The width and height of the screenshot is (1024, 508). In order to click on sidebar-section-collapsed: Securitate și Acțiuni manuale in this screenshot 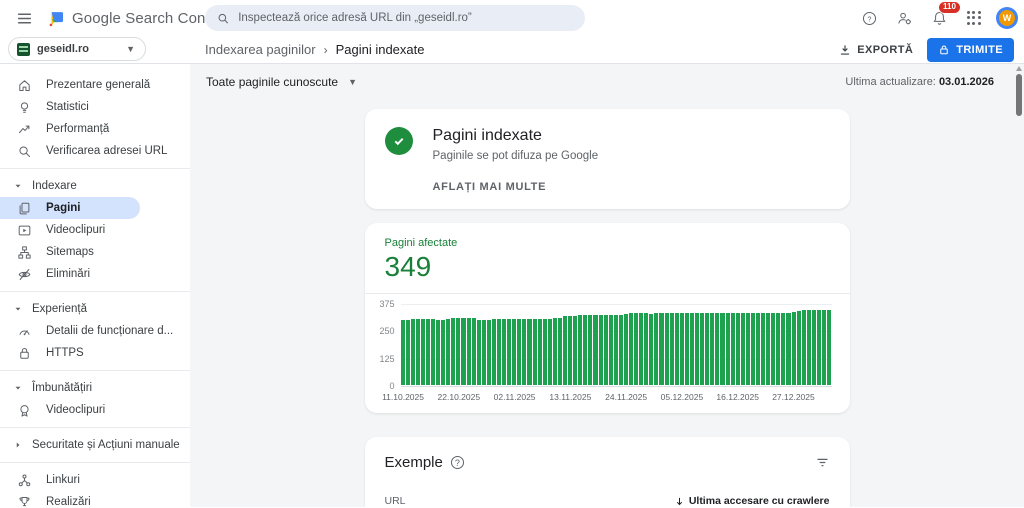, I will do `click(95, 445)`.